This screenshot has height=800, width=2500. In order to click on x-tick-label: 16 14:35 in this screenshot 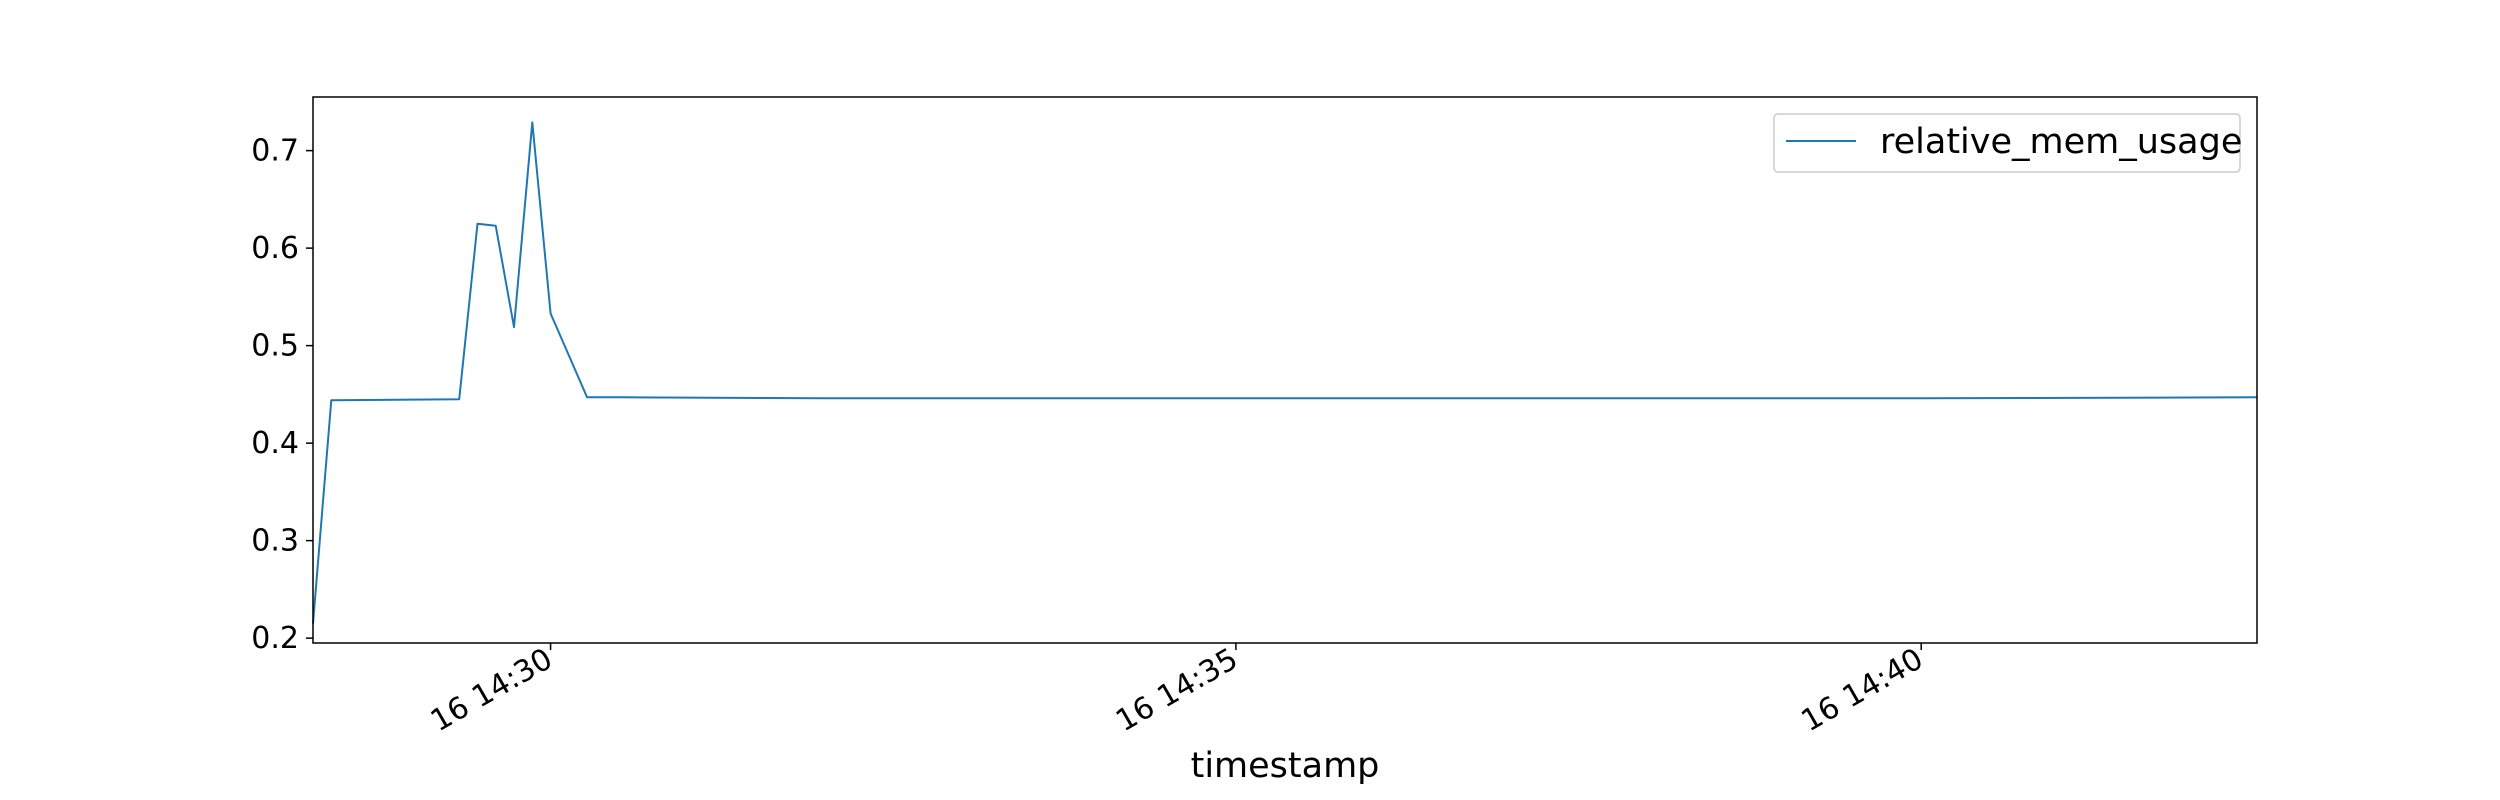, I will do `click(1177, 690)`.